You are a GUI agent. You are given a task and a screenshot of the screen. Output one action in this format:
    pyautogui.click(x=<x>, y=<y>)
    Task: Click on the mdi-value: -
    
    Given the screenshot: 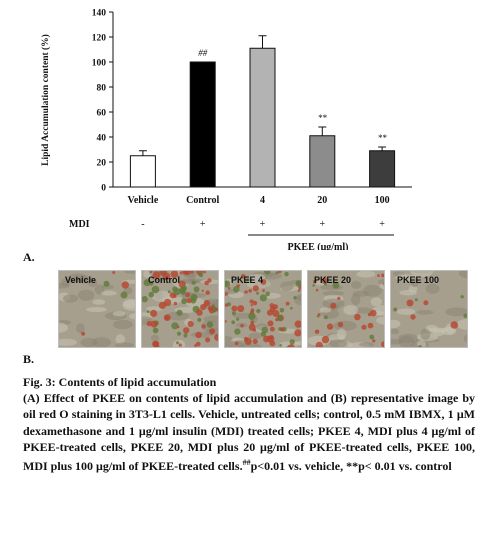 What is the action you would take?
    pyautogui.click(x=142, y=224)
    